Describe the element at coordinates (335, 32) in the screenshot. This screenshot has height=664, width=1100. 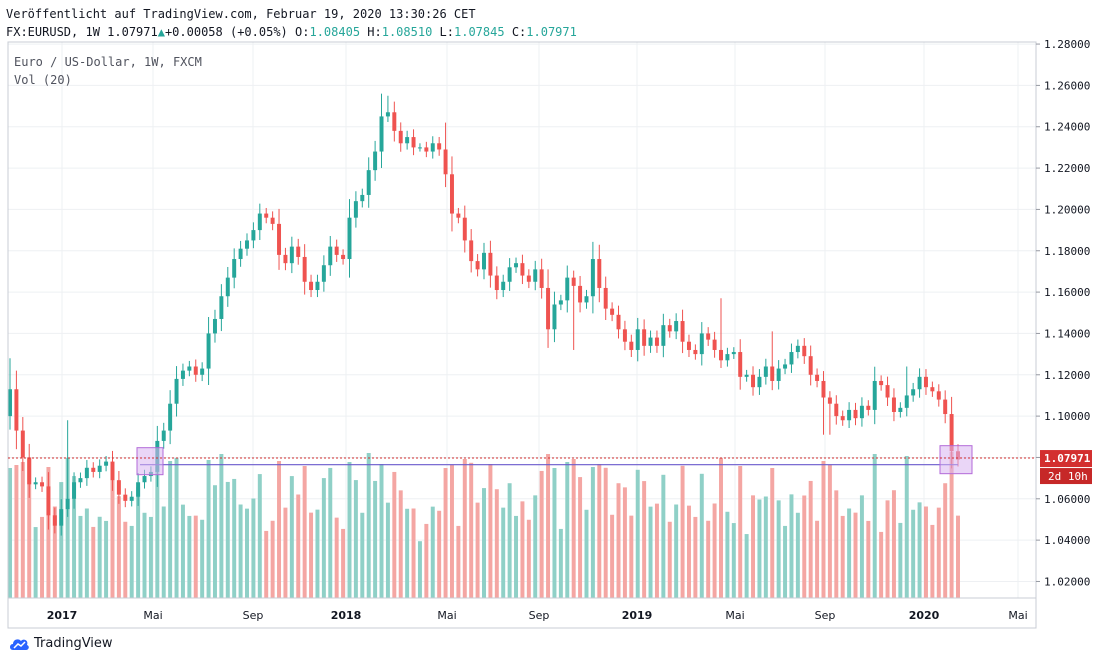
I see `open-value: 1.08405` at that location.